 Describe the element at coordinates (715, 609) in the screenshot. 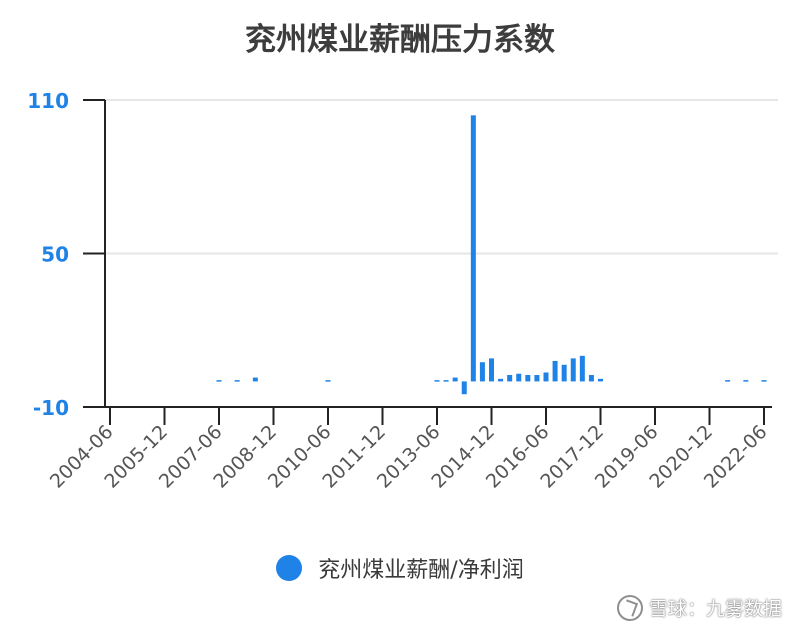

I see `watermark-text: 雪球：九雾数据` at that location.